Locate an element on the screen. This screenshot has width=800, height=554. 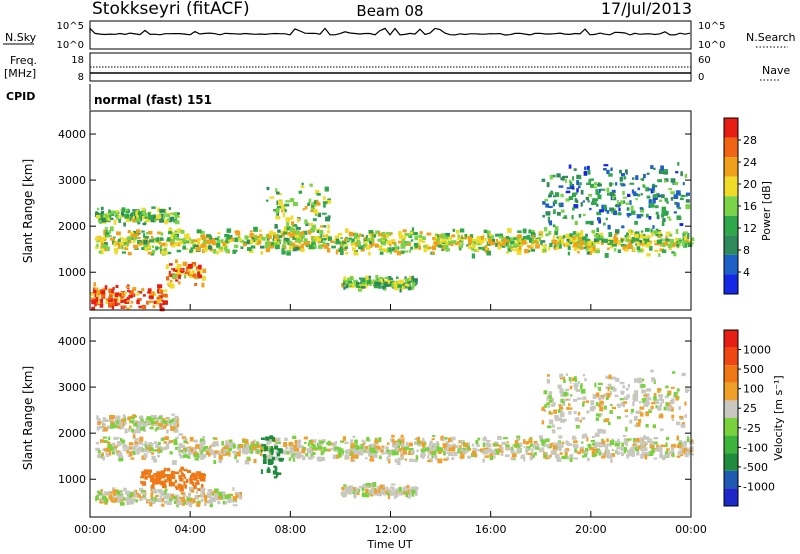
nsky-label: N.Sky is located at coordinates (21, 37).